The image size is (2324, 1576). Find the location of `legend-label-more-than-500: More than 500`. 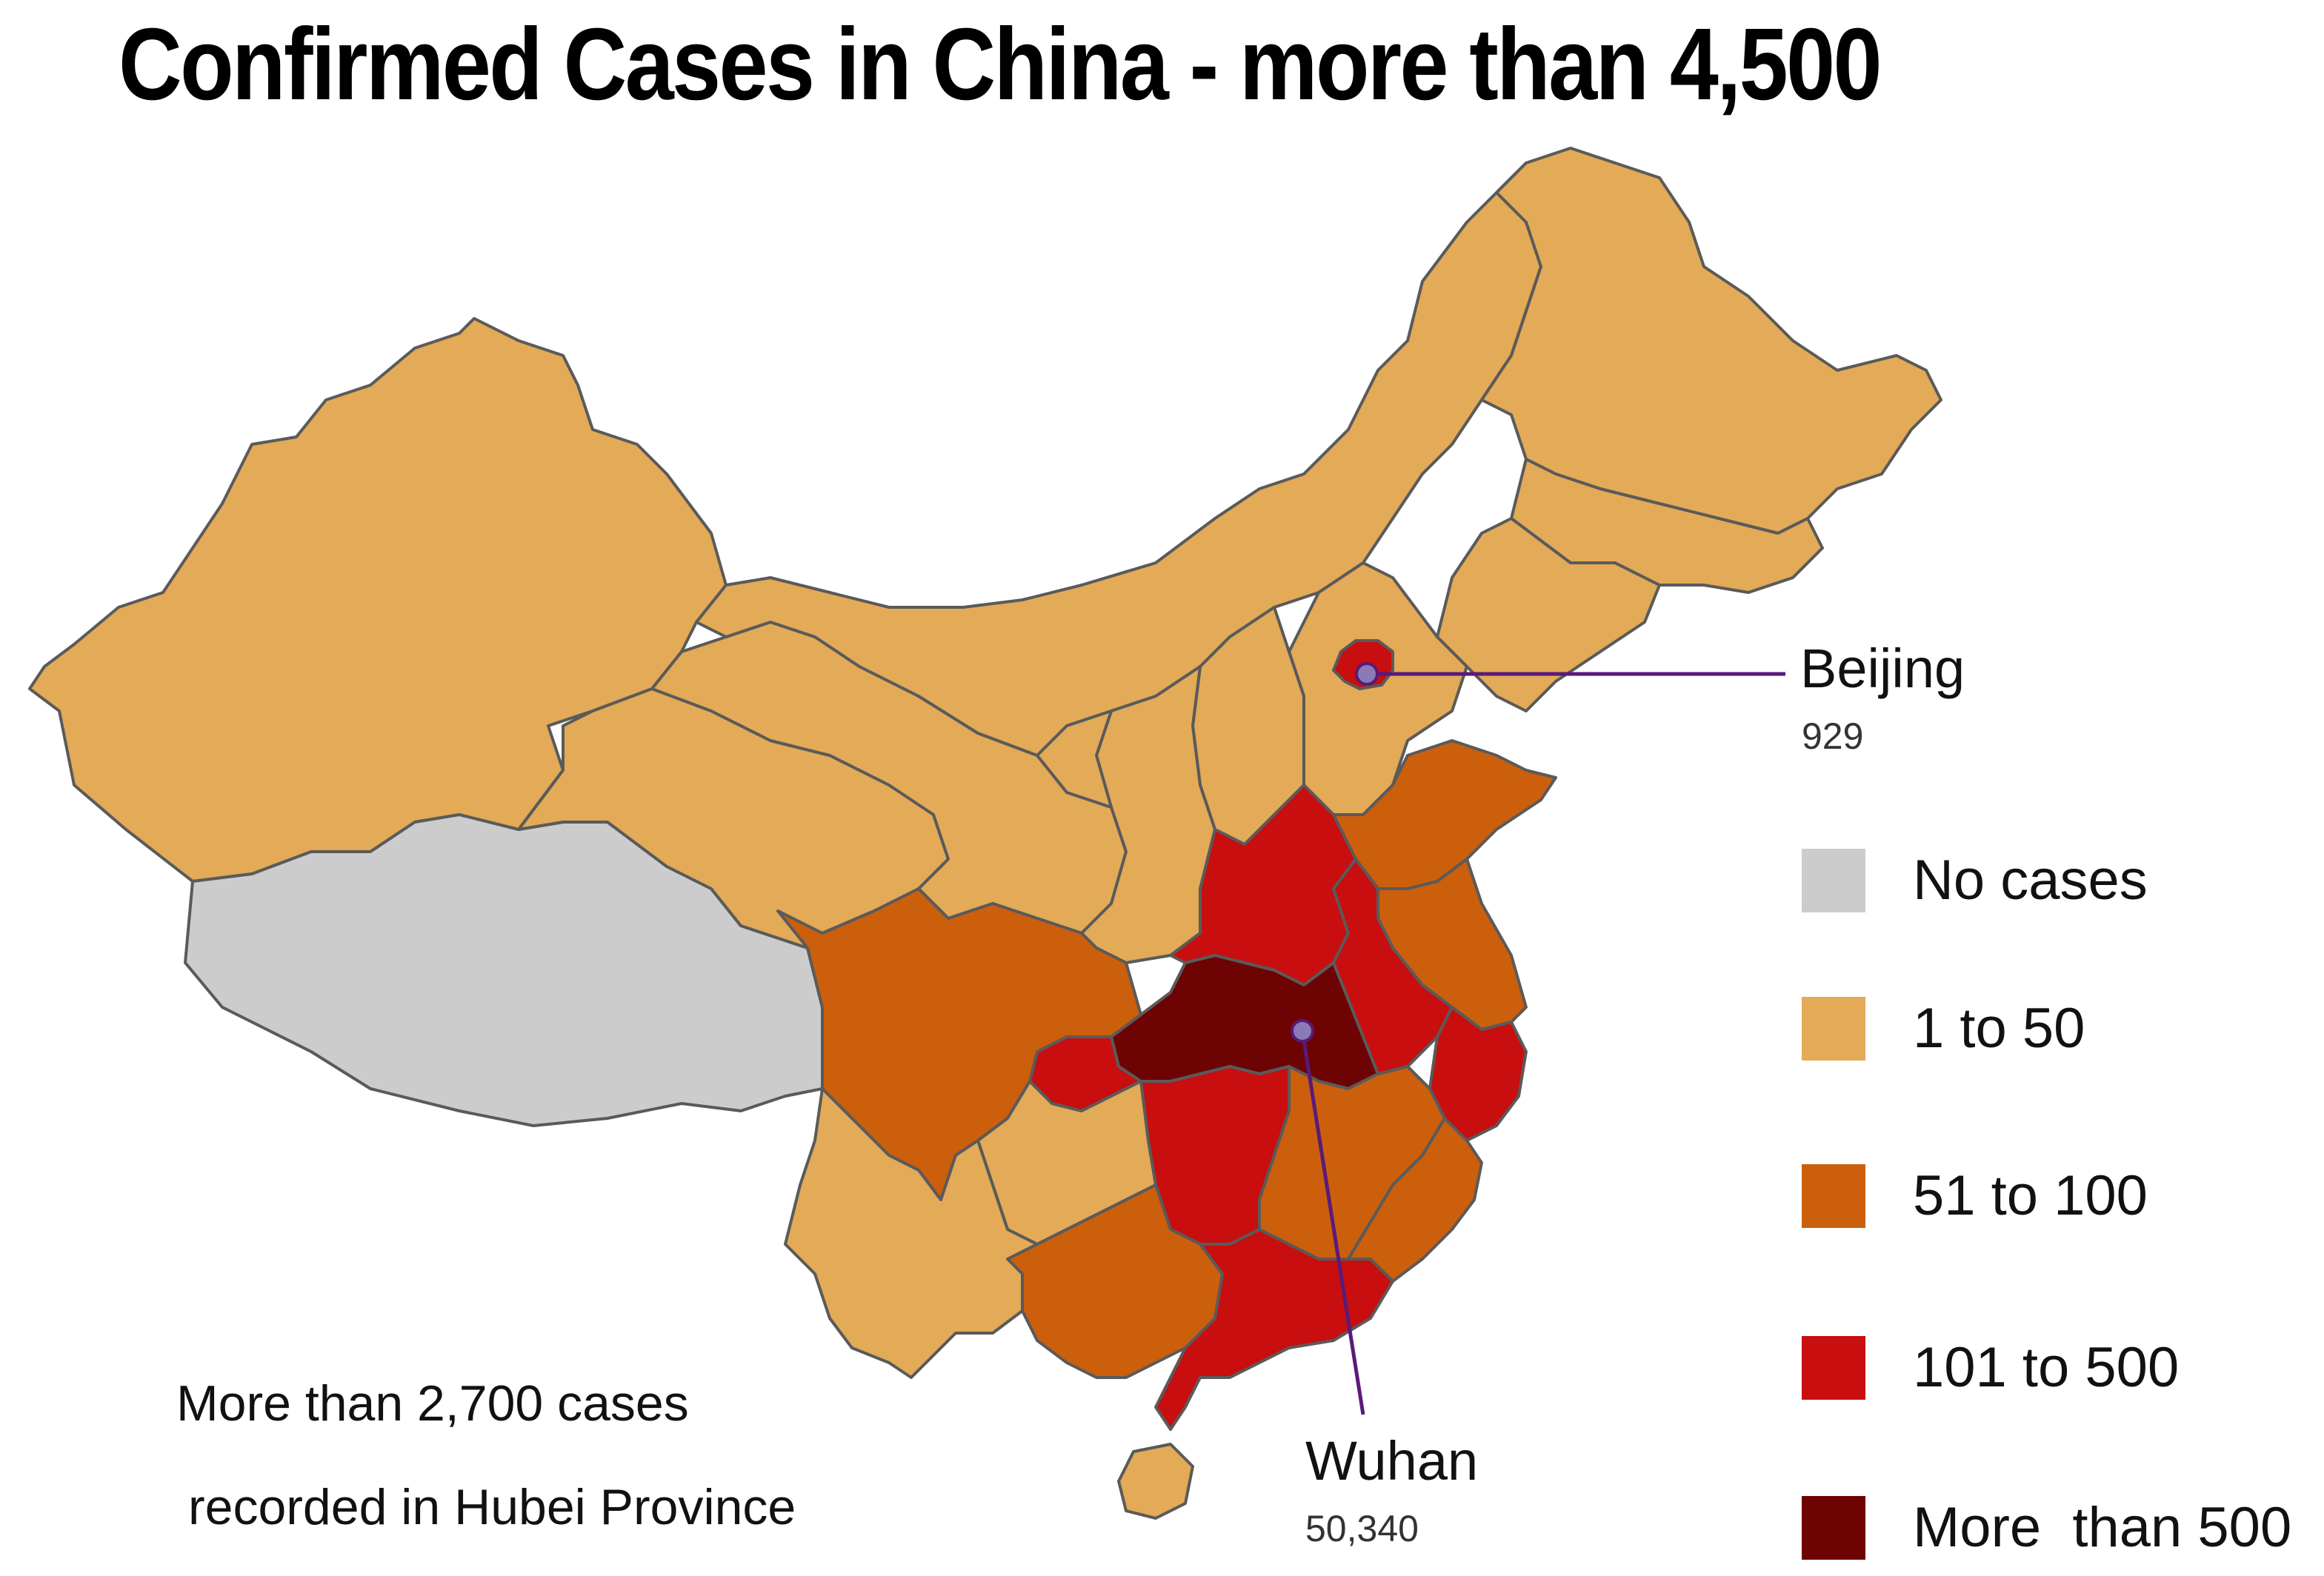

legend-label-more-than-500: More than 500 is located at coordinates (2102, 1527).